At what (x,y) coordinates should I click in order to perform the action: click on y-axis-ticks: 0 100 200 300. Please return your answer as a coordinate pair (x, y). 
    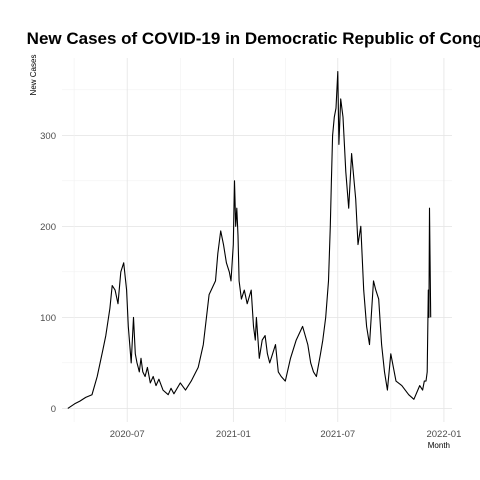
    Looking at the image, I should click on (48, 273).